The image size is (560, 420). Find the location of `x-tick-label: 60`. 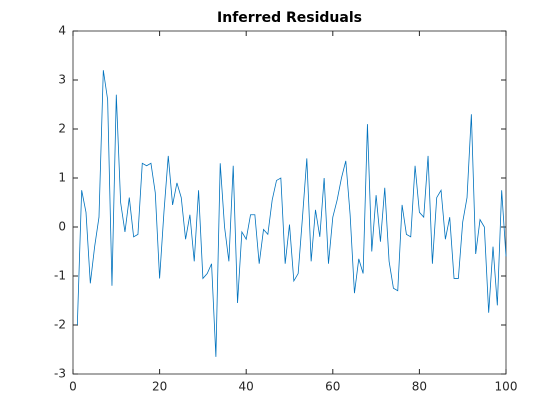

x-tick-label: 60 is located at coordinates (332, 387).